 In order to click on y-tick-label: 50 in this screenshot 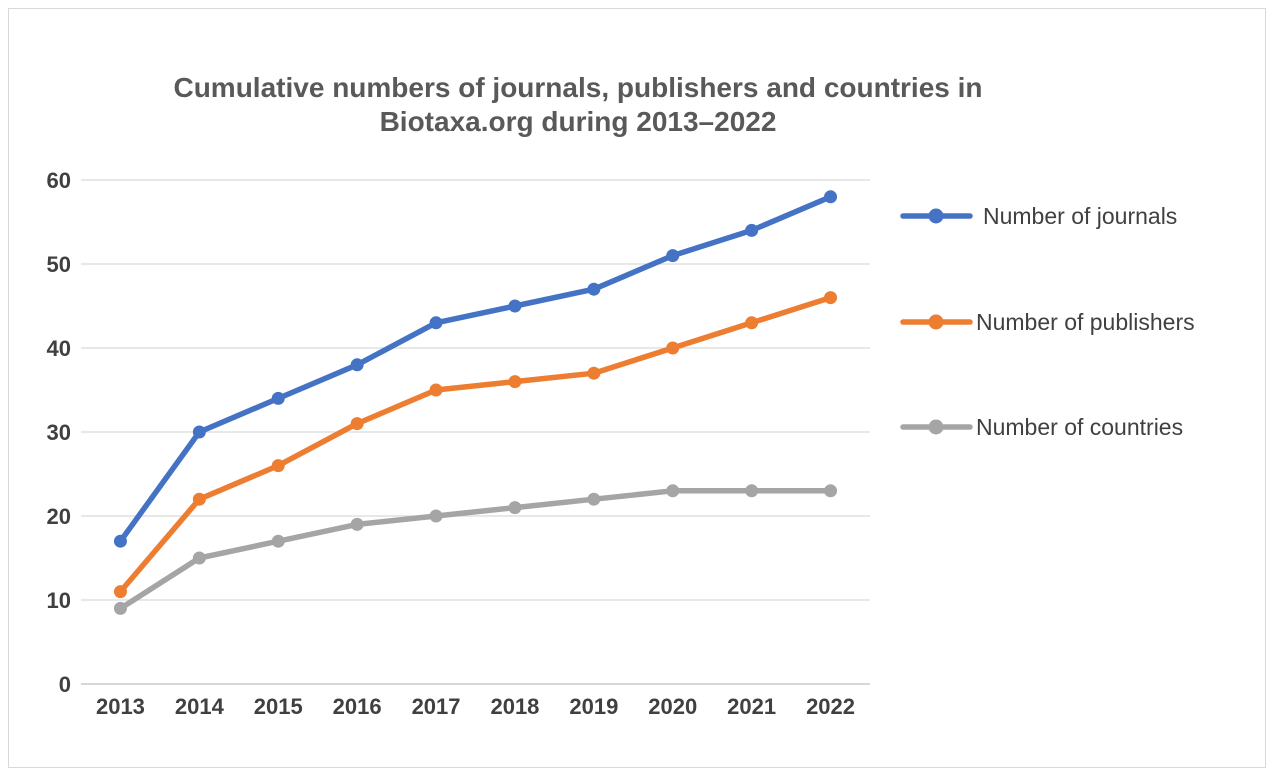, I will do `click(59, 264)`.